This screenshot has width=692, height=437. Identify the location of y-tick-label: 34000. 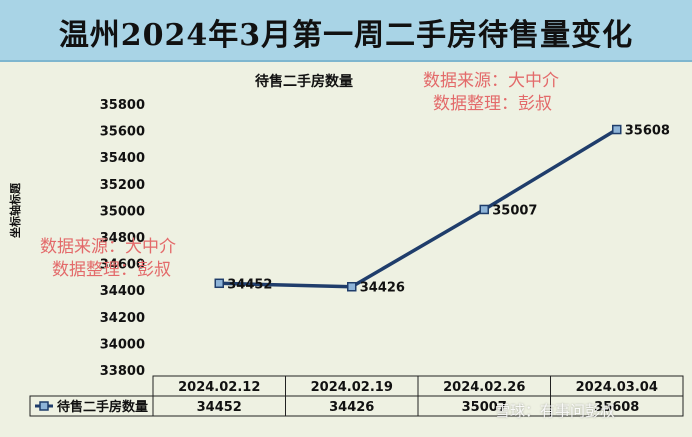
(122, 344).